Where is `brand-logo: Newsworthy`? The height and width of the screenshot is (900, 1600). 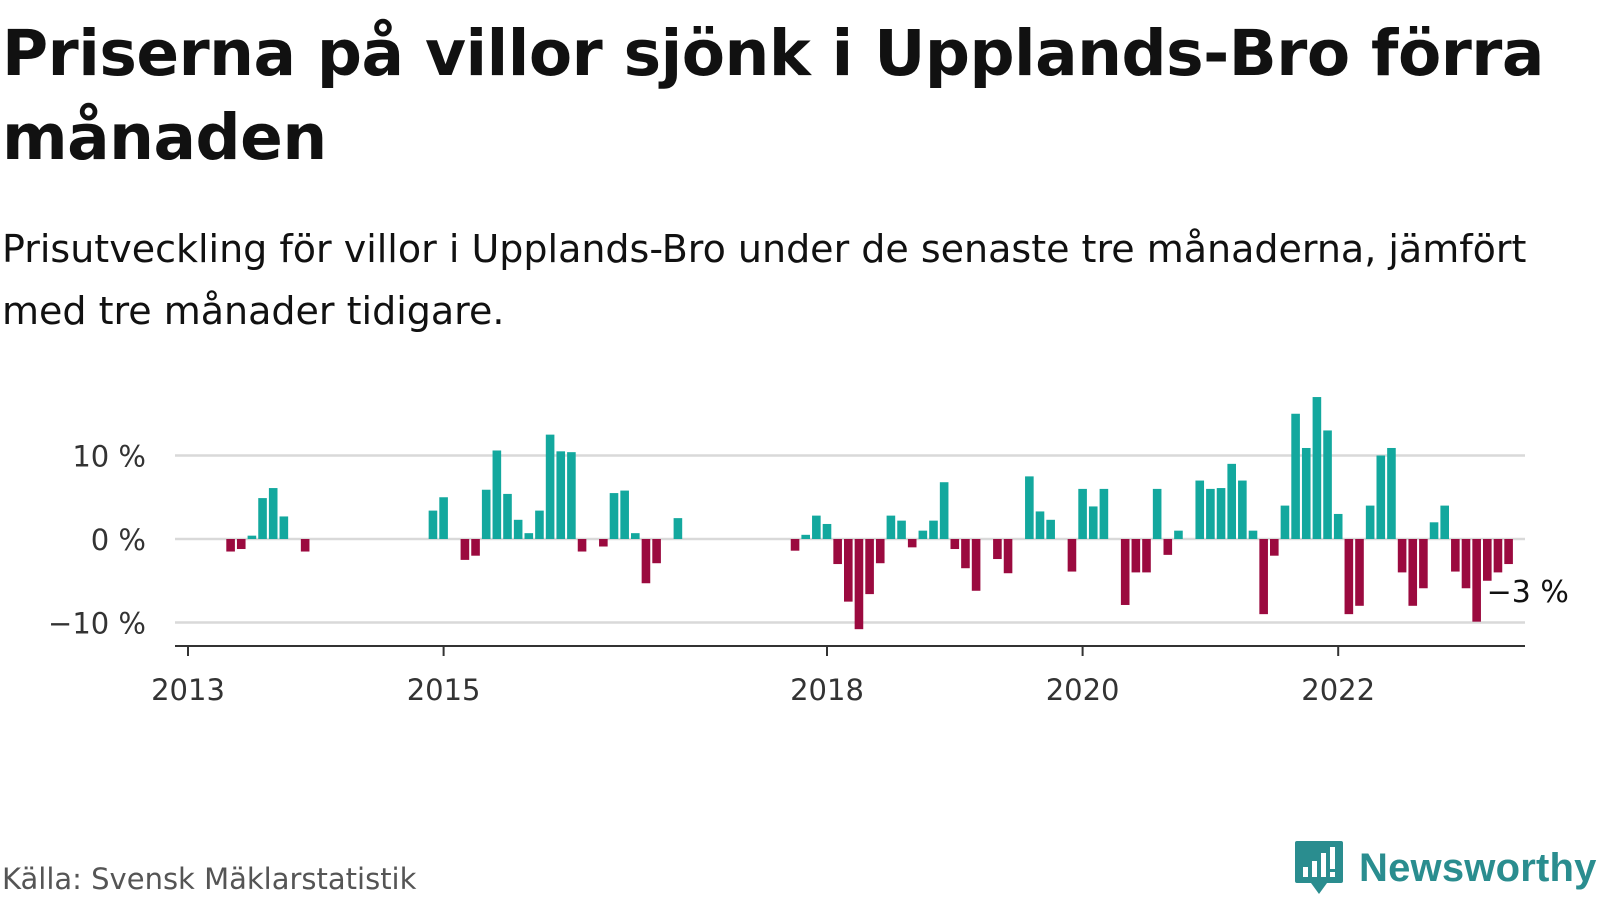 brand-logo: Newsworthy is located at coordinates (1445, 868).